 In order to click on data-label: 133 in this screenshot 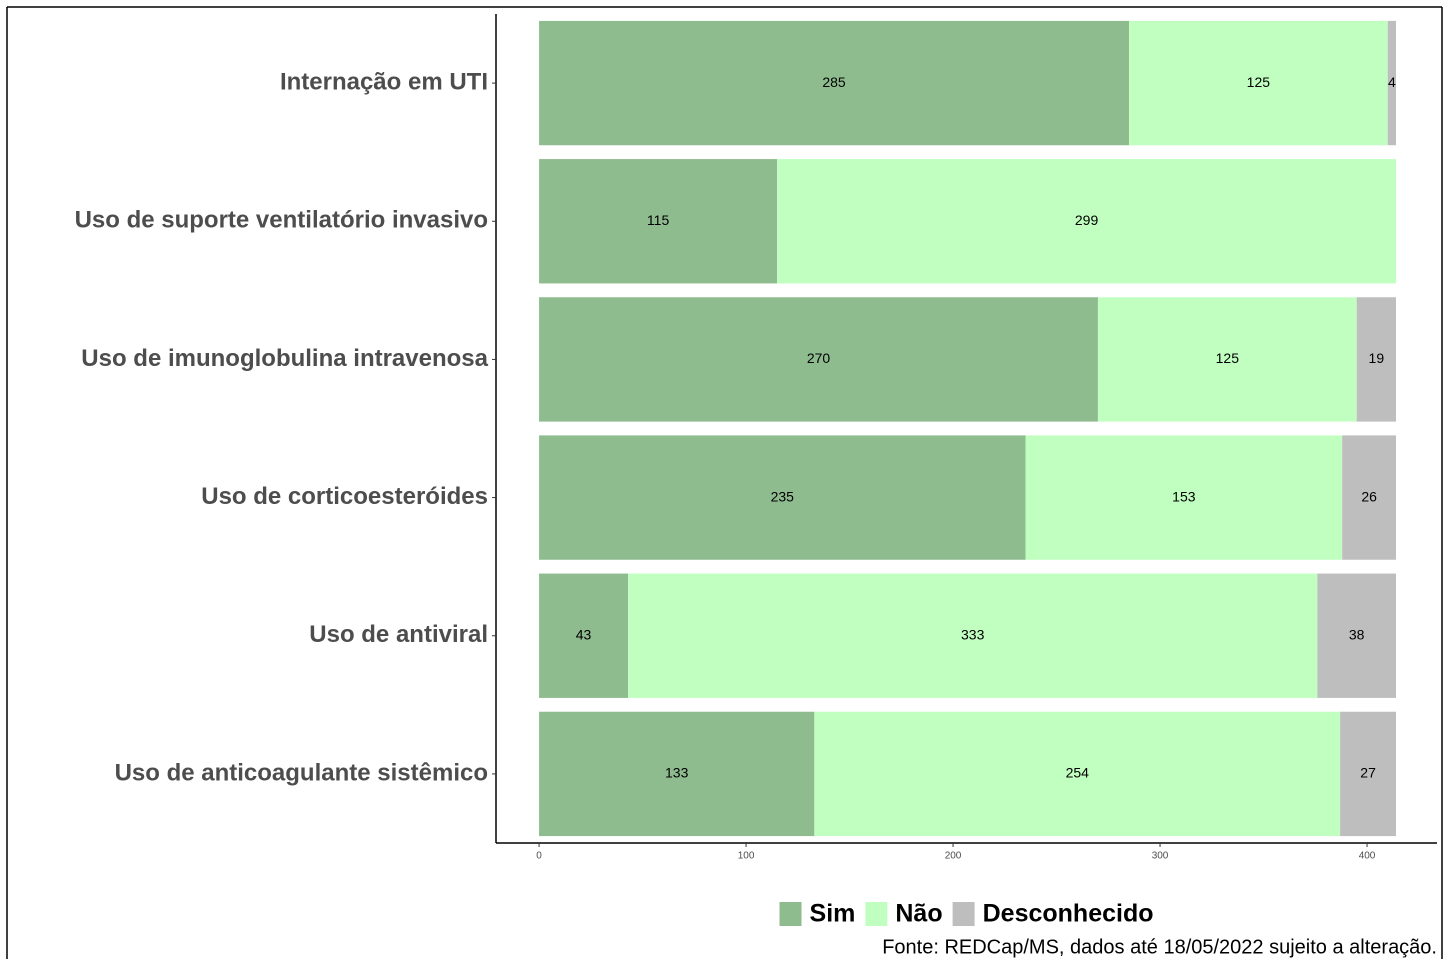, I will do `click(677, 773)`.